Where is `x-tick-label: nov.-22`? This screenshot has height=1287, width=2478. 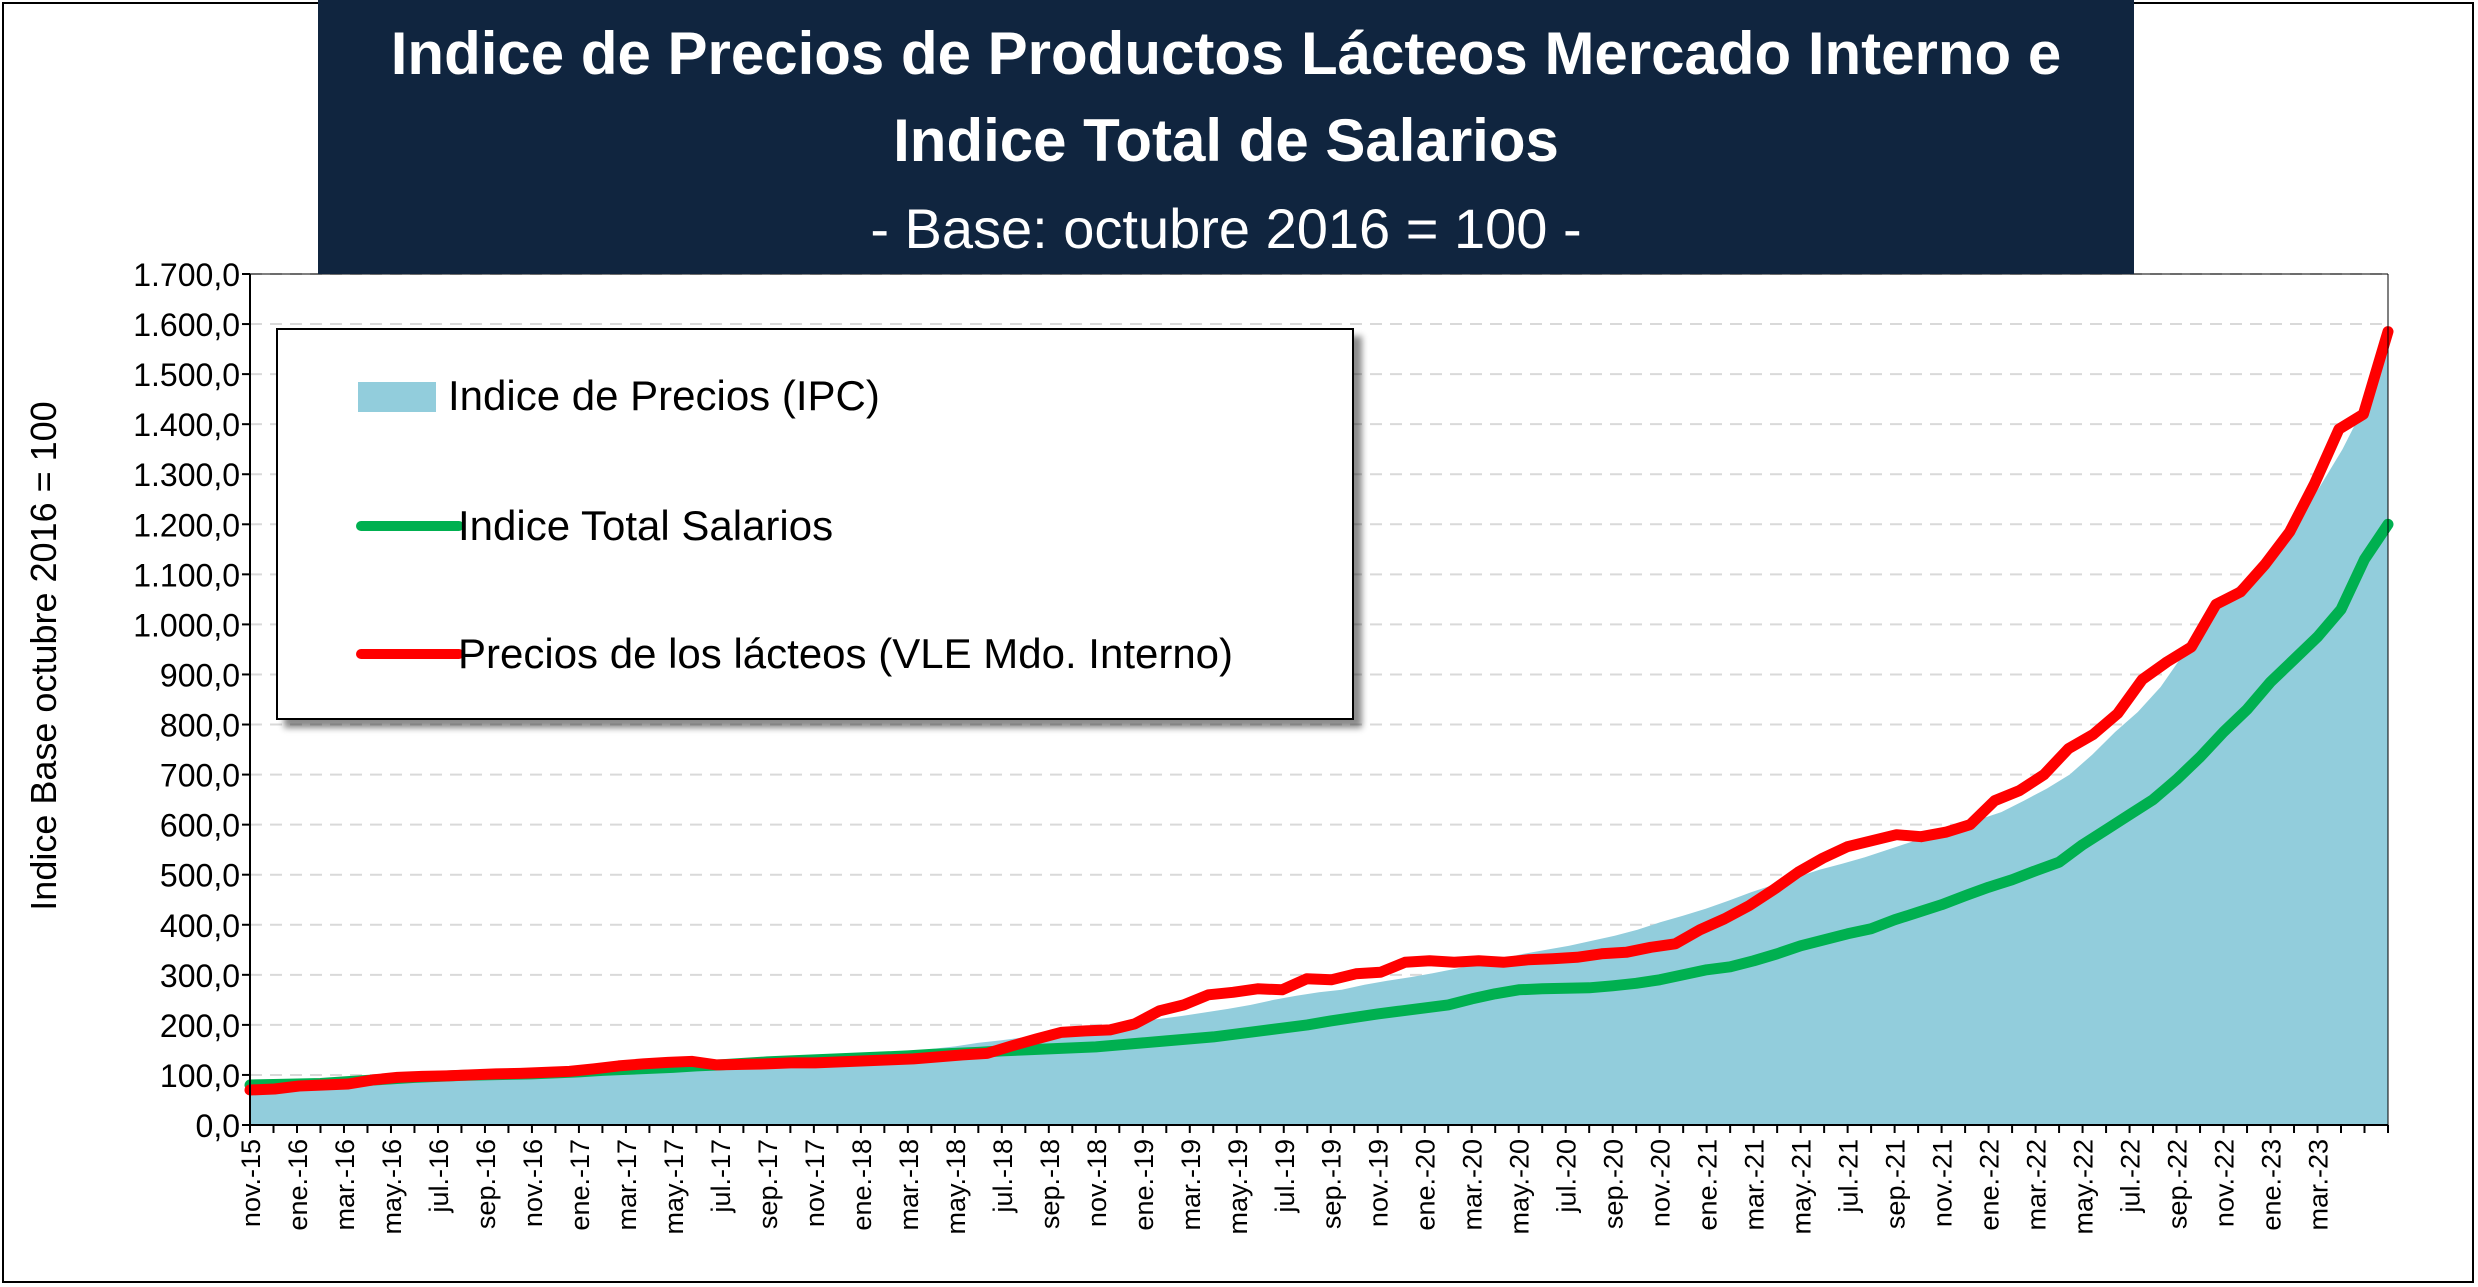
x-tick-label: nov.-22 is located at coordinates (2225, 1183).